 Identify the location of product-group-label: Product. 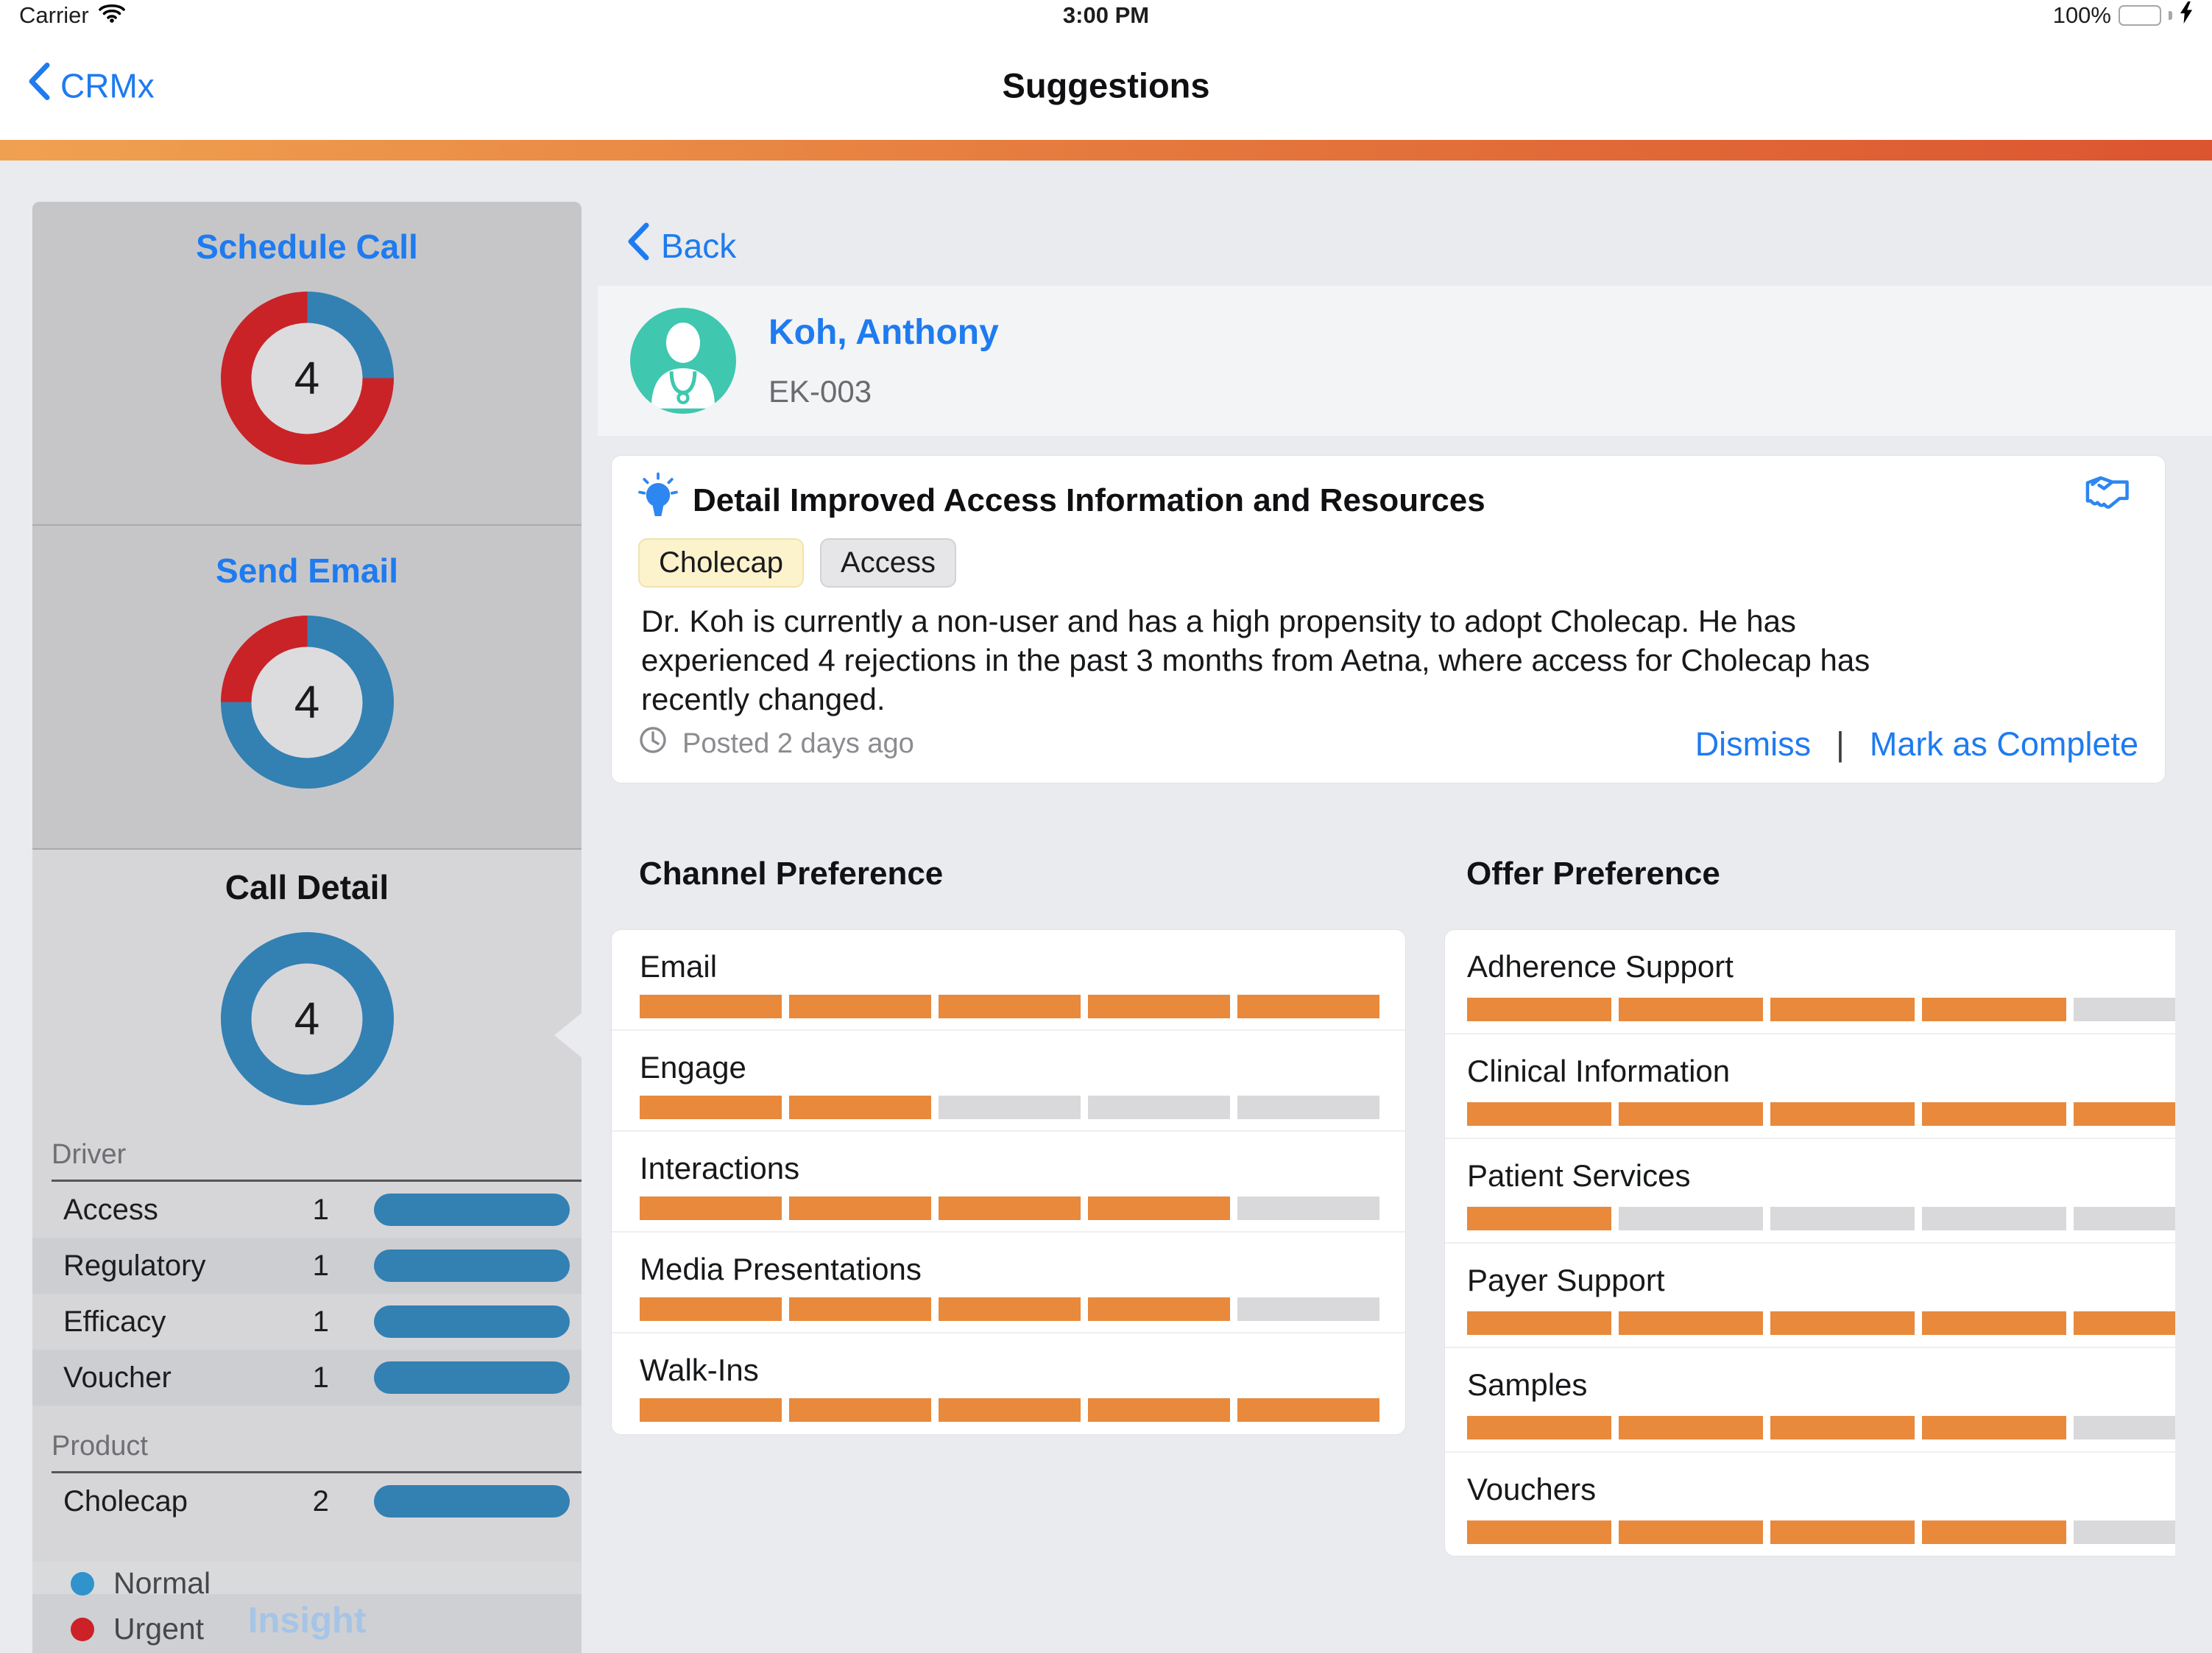
(100, 1447).